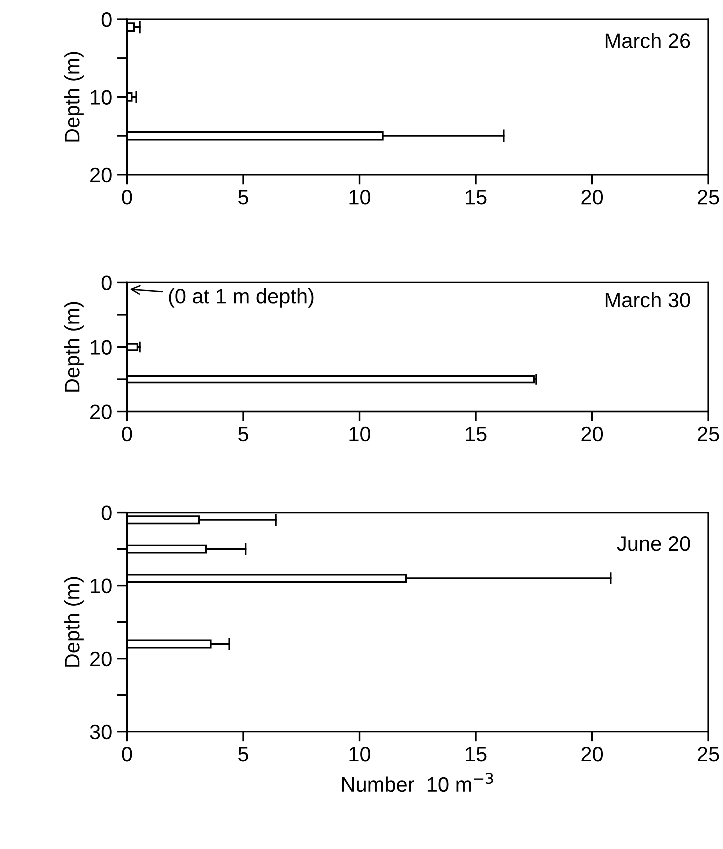 Image resolution: width=723 pixels, height=849 pixels. I want to click on x-axis-title: Number 10 m$^{−3}$, so click(418, 782).